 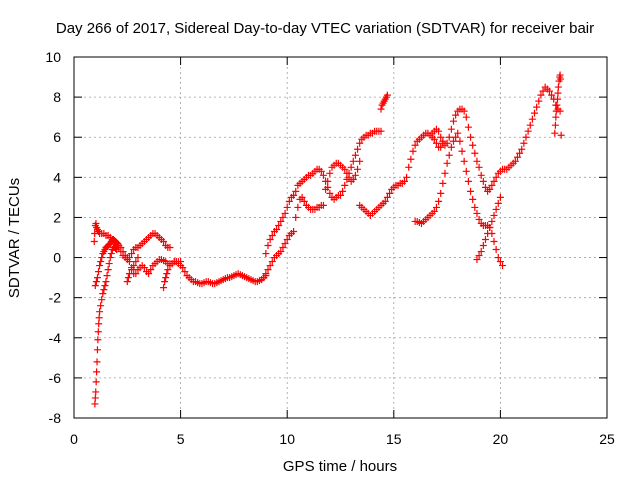 I want to click on series-arc-a, so click(x=132, y=241).